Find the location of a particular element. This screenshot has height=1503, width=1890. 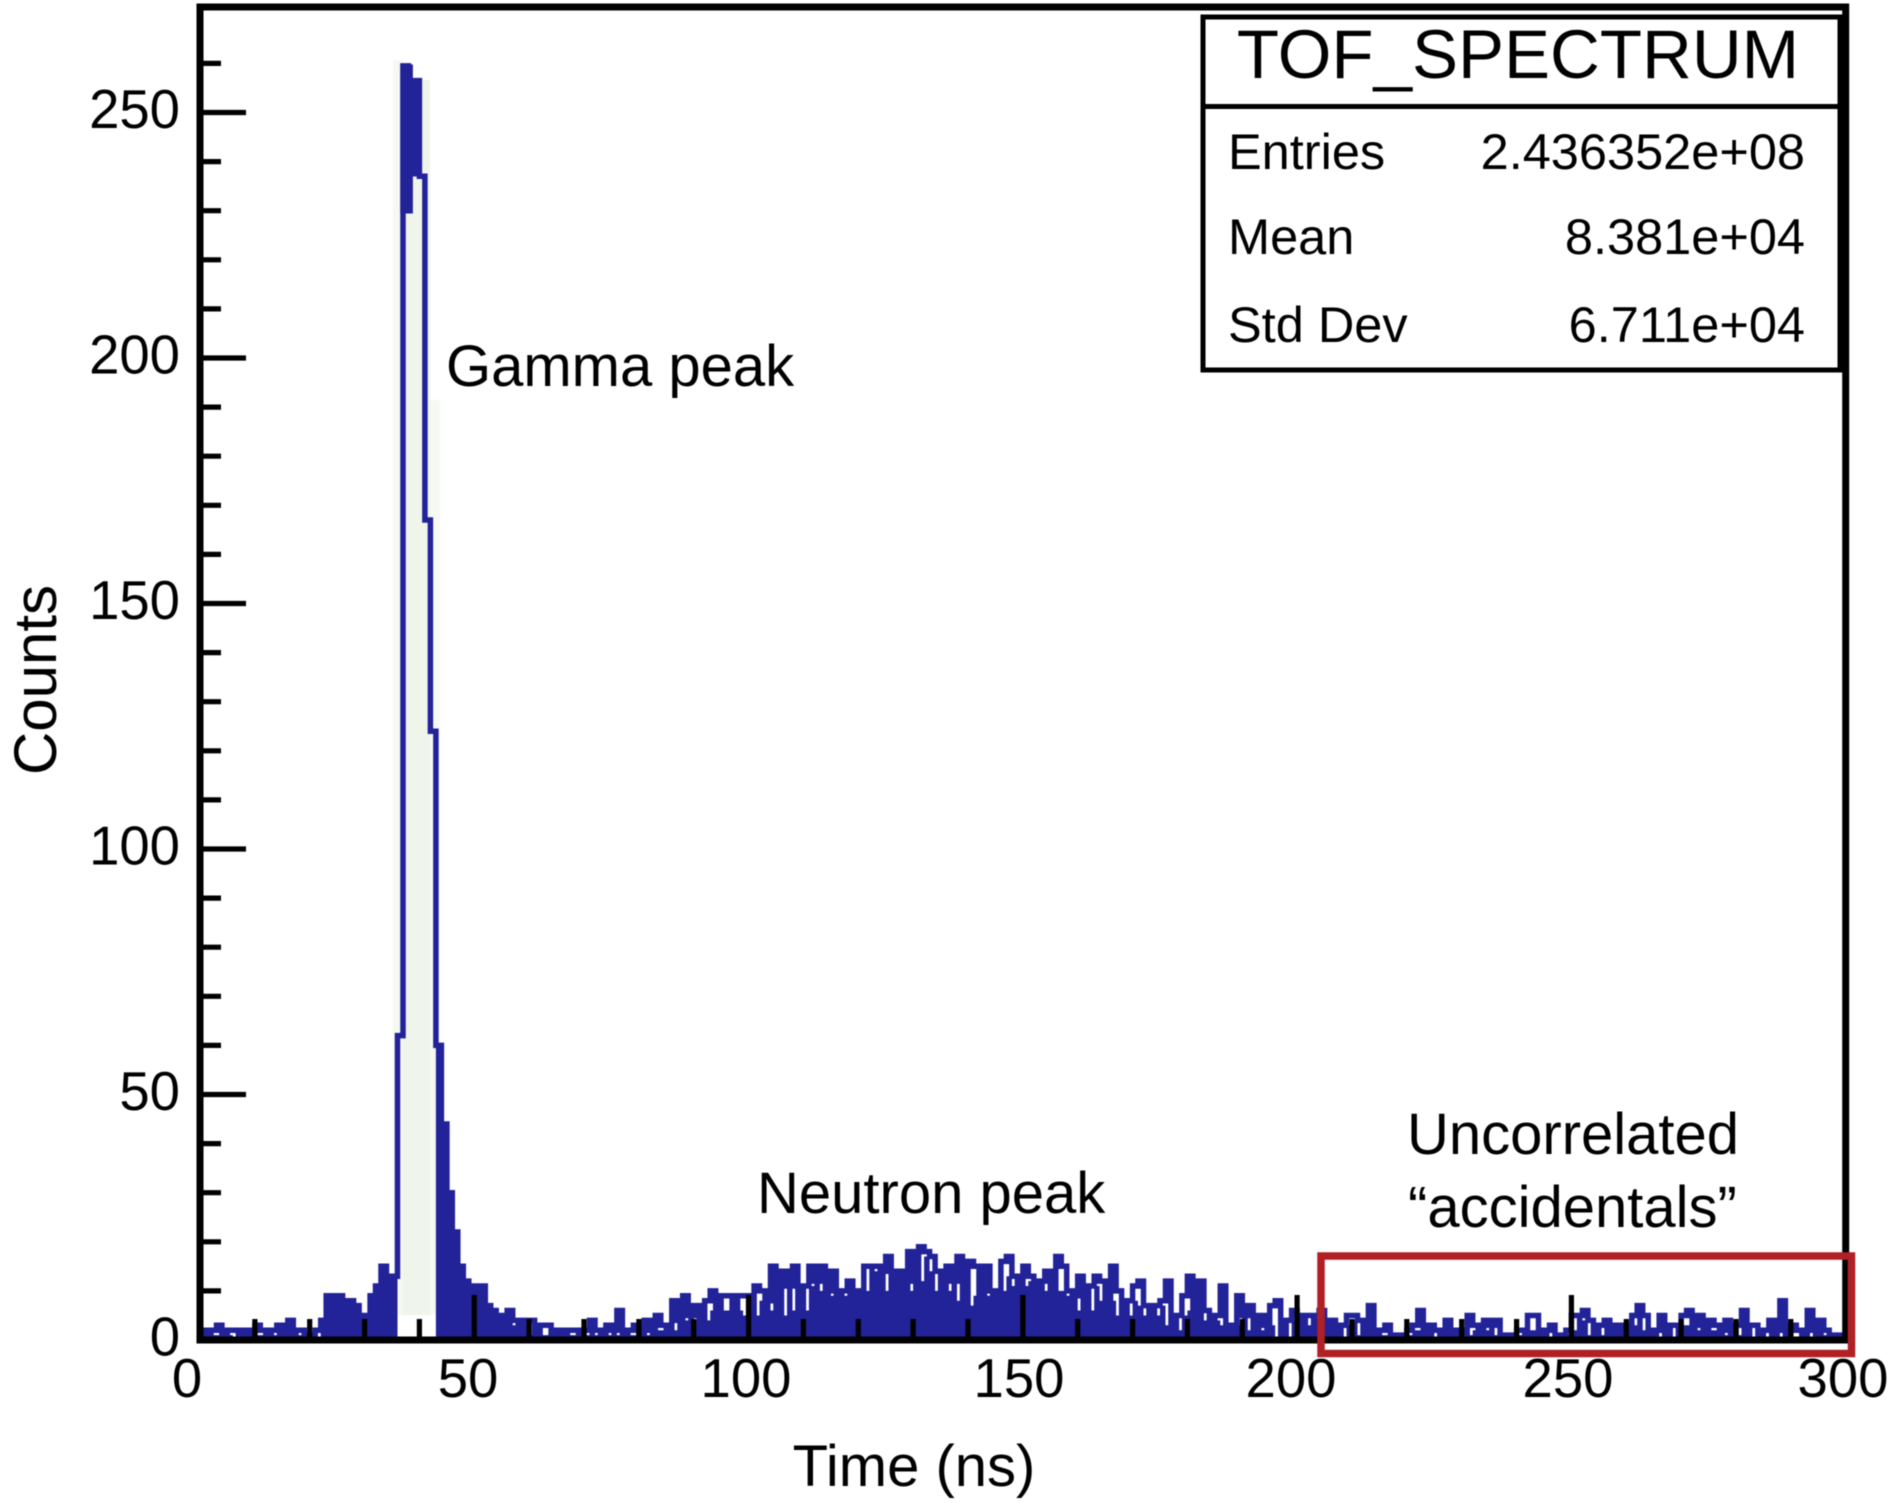

svg-text: Mean is located at coordinates (1291, 236).